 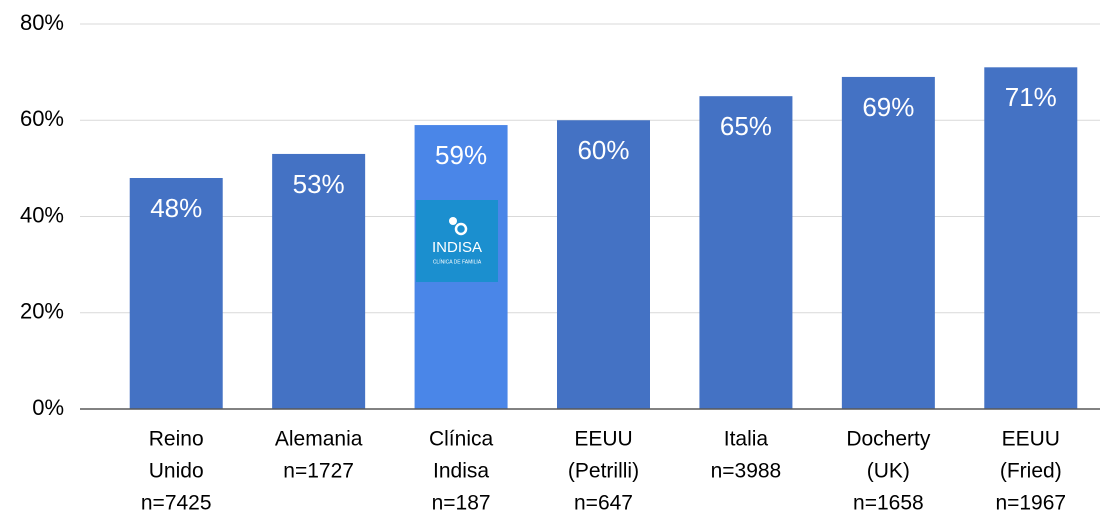 I want to click on x-tick-label: Reino, so click(x=176, y=439).